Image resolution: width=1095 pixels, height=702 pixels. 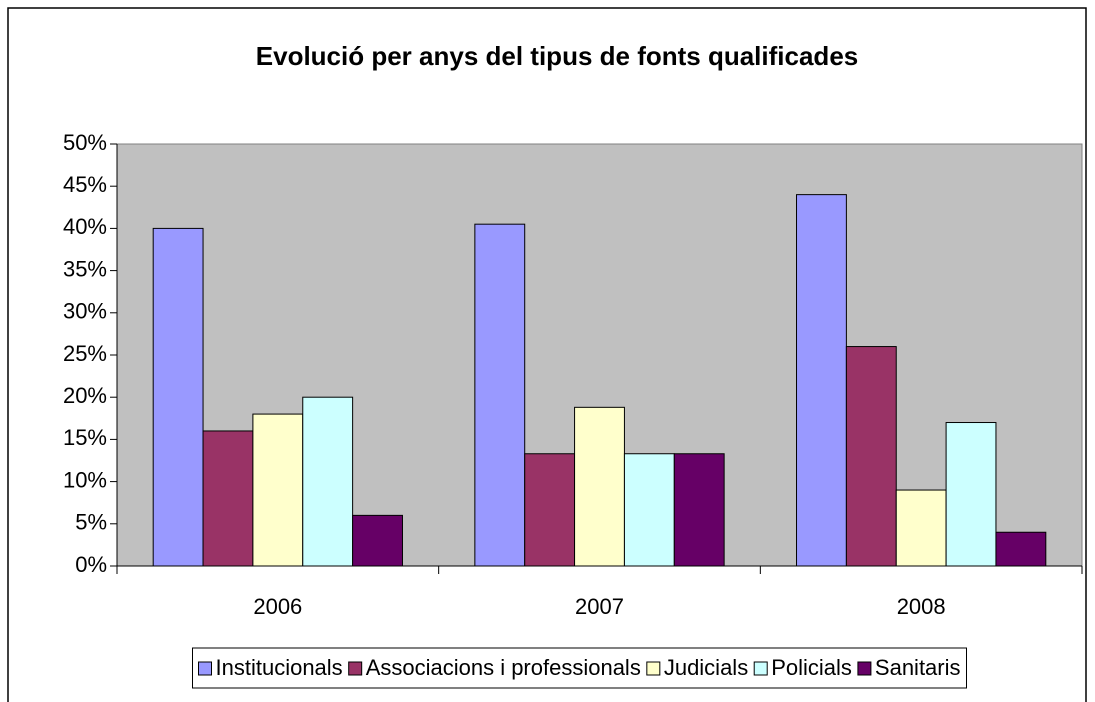 What do you see at coordinates (85, 311) in the screenshot?
I see `y-tick-label: 30%` at bounding box center [85, 311].